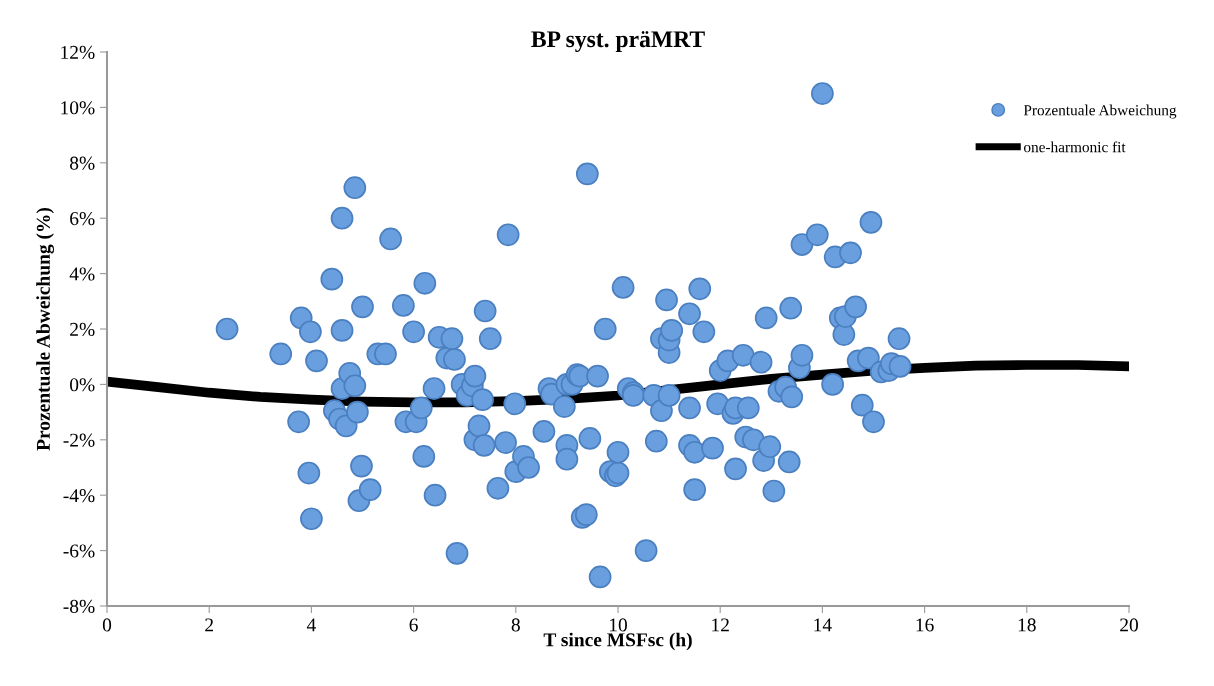  I want to click on legend-label: Prozentuale Abweichung, so click(1100, 111).